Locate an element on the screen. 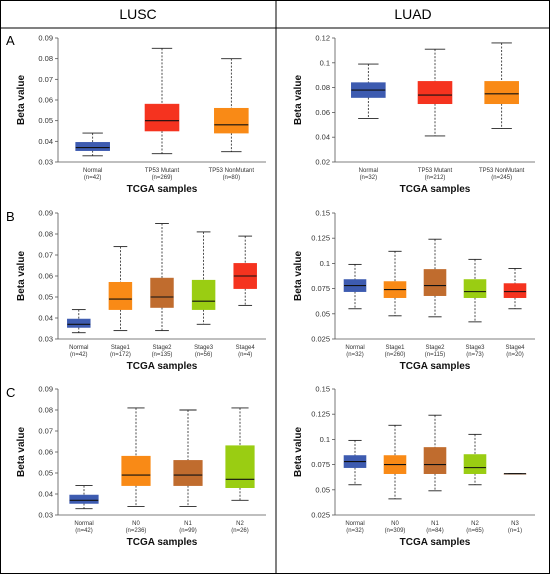  box-n3: N3(n=1) is located at coordinates (515, 503).